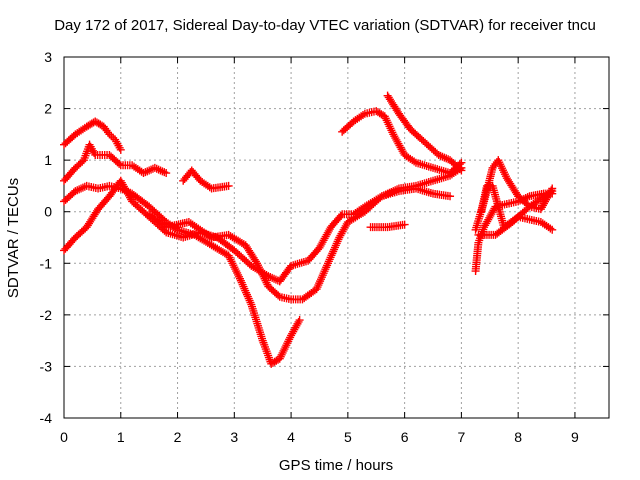  Describe the element at coordinates (291, 437) in the screenshot. I see `x-tick-label: 4` at that location.